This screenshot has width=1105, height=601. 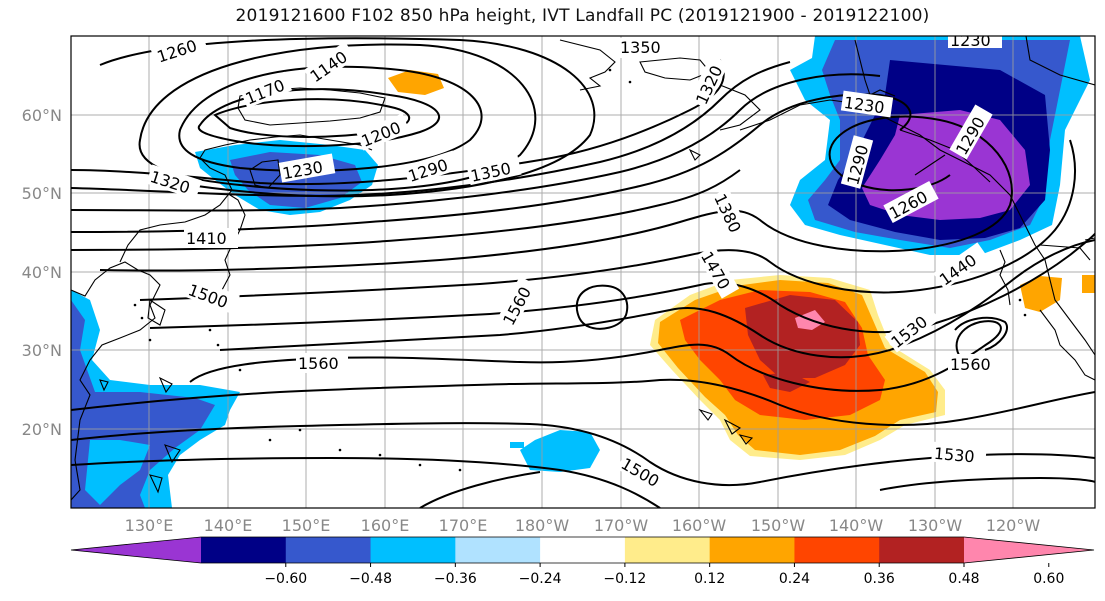 What do you see at coordinates (206, 238) in the screenshot?
I see `contour-label: 1410` at bounding box center [206, 238].